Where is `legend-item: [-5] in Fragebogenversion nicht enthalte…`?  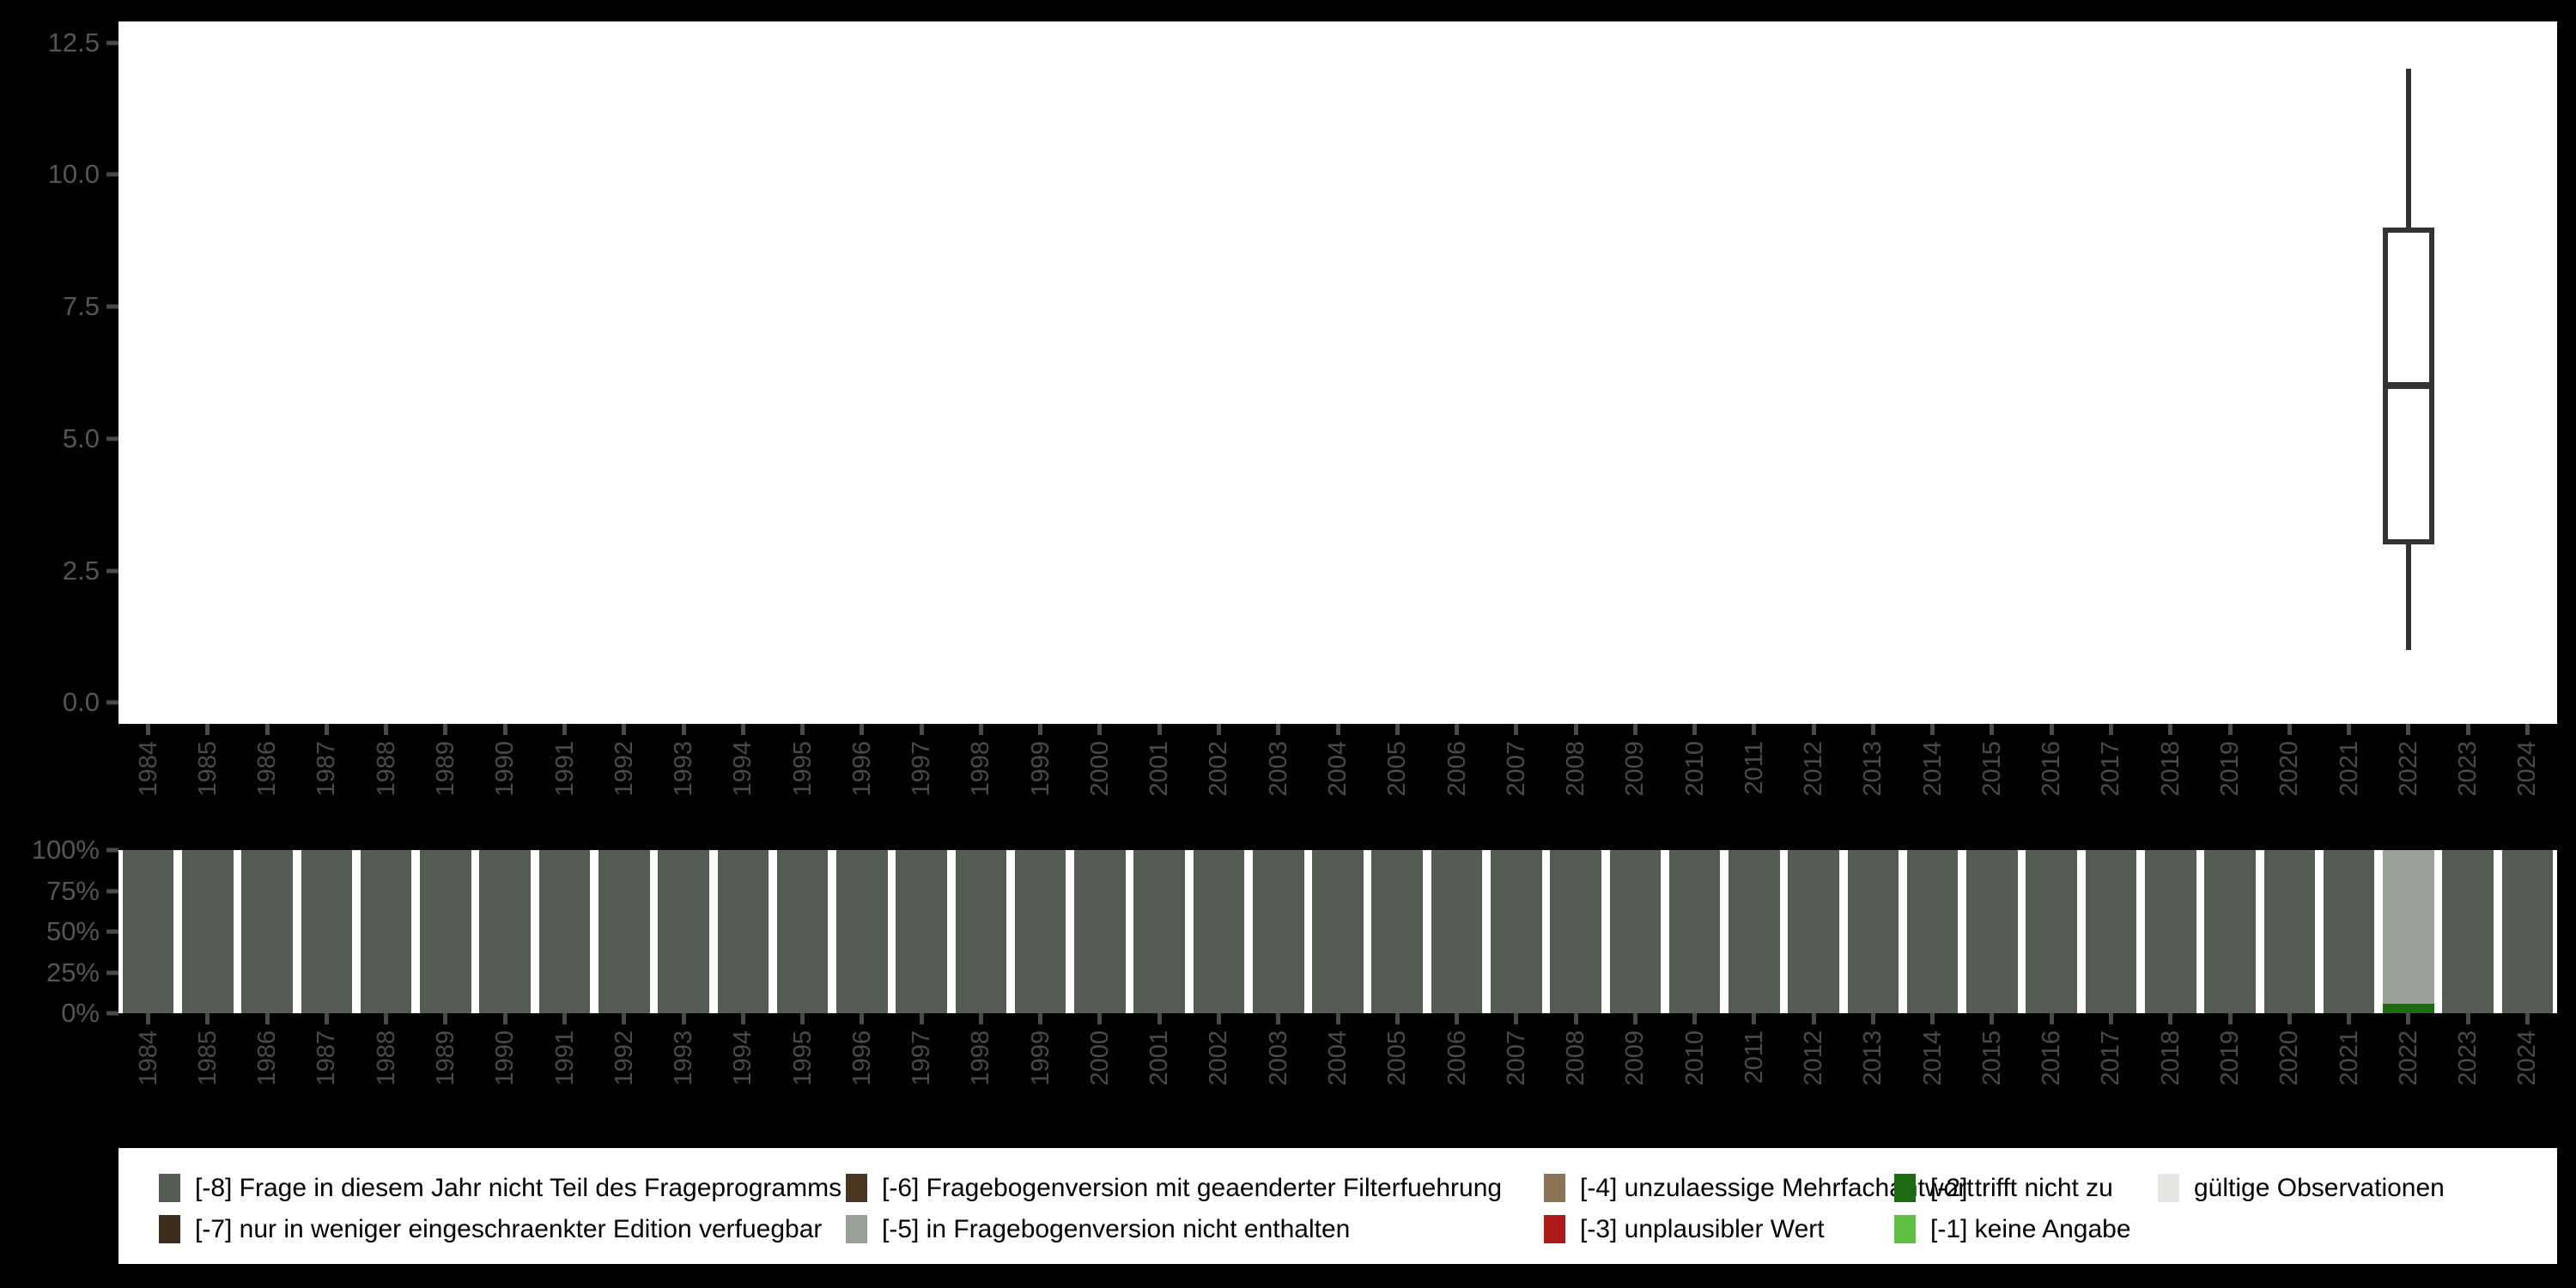
legend-item: [-5] in Fragebogenversion nicht enthalte… is located at coordinates (1098, 1229).